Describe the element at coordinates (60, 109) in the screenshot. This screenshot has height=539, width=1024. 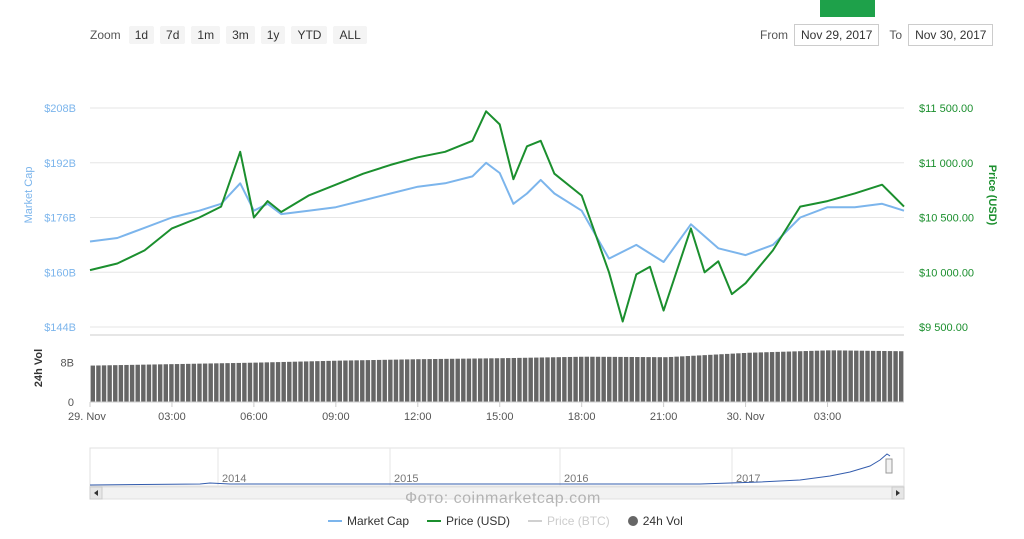
I see `left-axis-tick-label: $208B` at that location.